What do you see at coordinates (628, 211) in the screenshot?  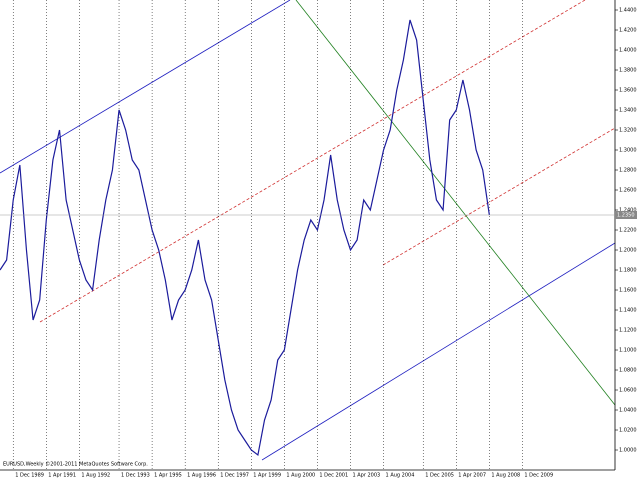 I see `y-tick-label: 1.2400` at bounding box center [628, 211].